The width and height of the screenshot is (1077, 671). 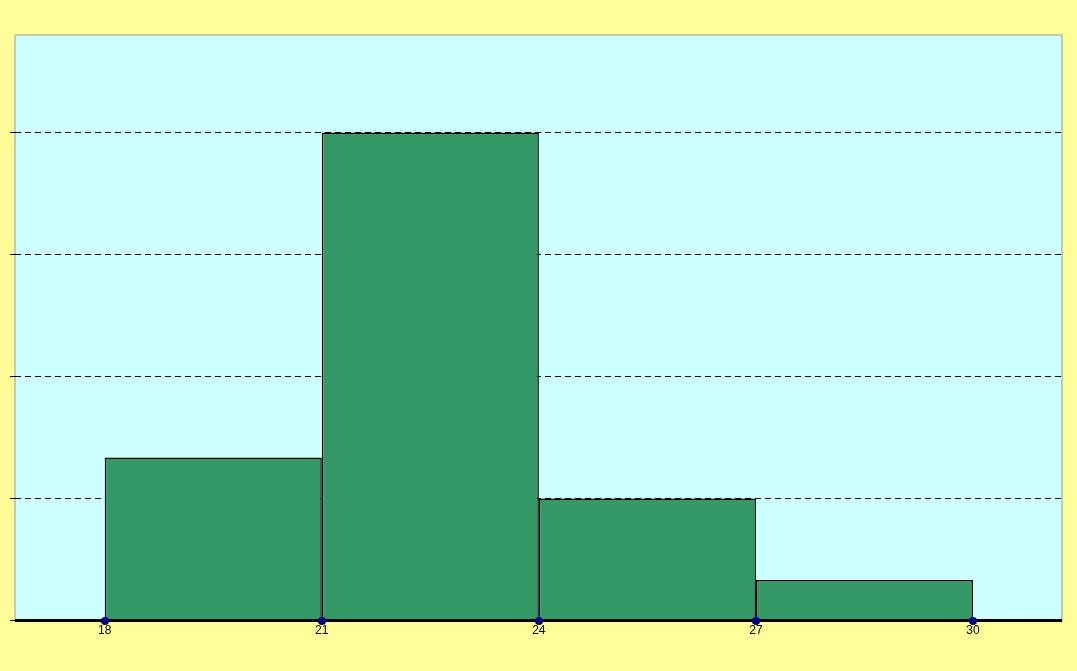 I want to click on x-tick-label: 24, so click(x=539, y=630).